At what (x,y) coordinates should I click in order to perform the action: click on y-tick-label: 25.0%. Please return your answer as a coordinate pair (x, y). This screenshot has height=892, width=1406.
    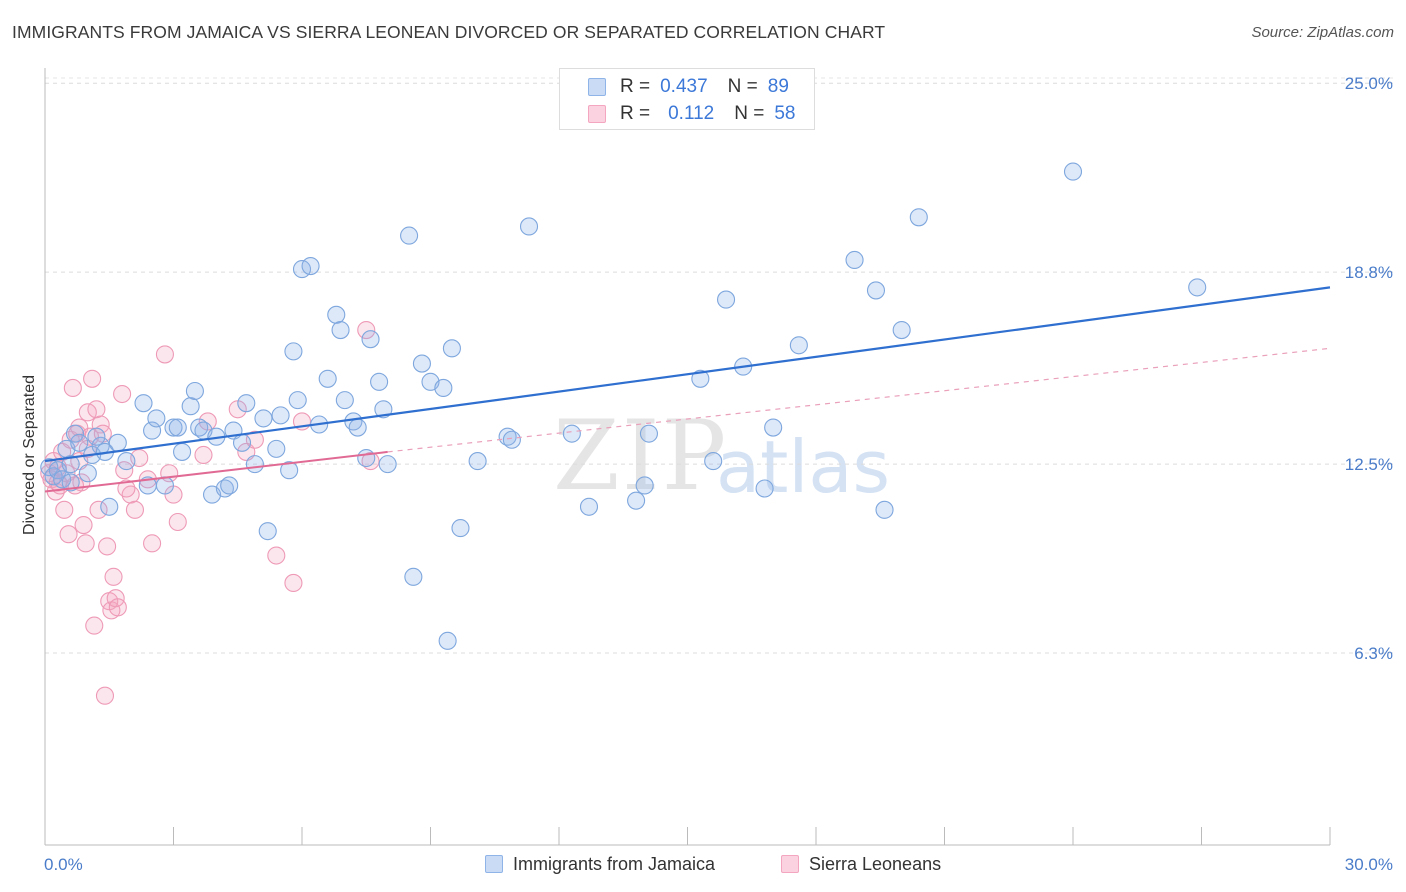
    Looking at the image, I should click on (1369, 83).